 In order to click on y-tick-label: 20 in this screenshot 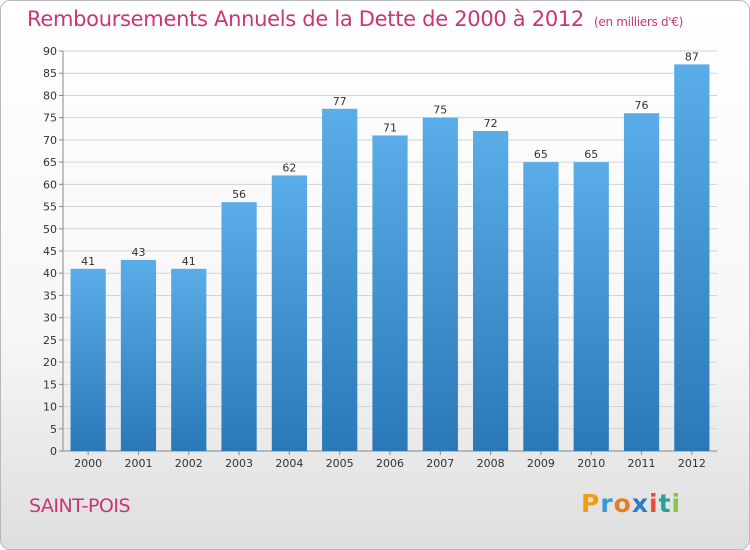, I will do `click(50, 362)`.